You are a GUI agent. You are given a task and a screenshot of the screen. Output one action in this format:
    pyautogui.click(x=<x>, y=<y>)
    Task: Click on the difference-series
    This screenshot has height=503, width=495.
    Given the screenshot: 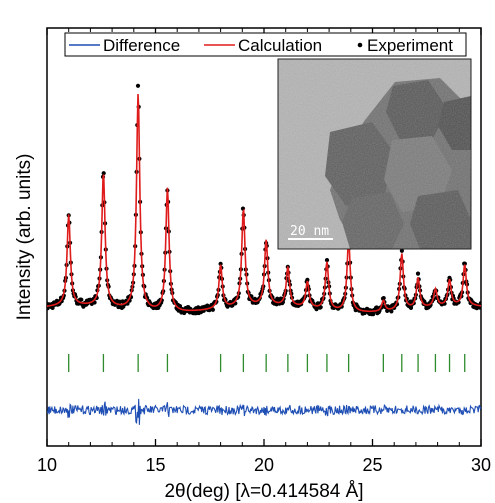 What is the action you would take?
    pyautogui.click(x=264, y=411)
    